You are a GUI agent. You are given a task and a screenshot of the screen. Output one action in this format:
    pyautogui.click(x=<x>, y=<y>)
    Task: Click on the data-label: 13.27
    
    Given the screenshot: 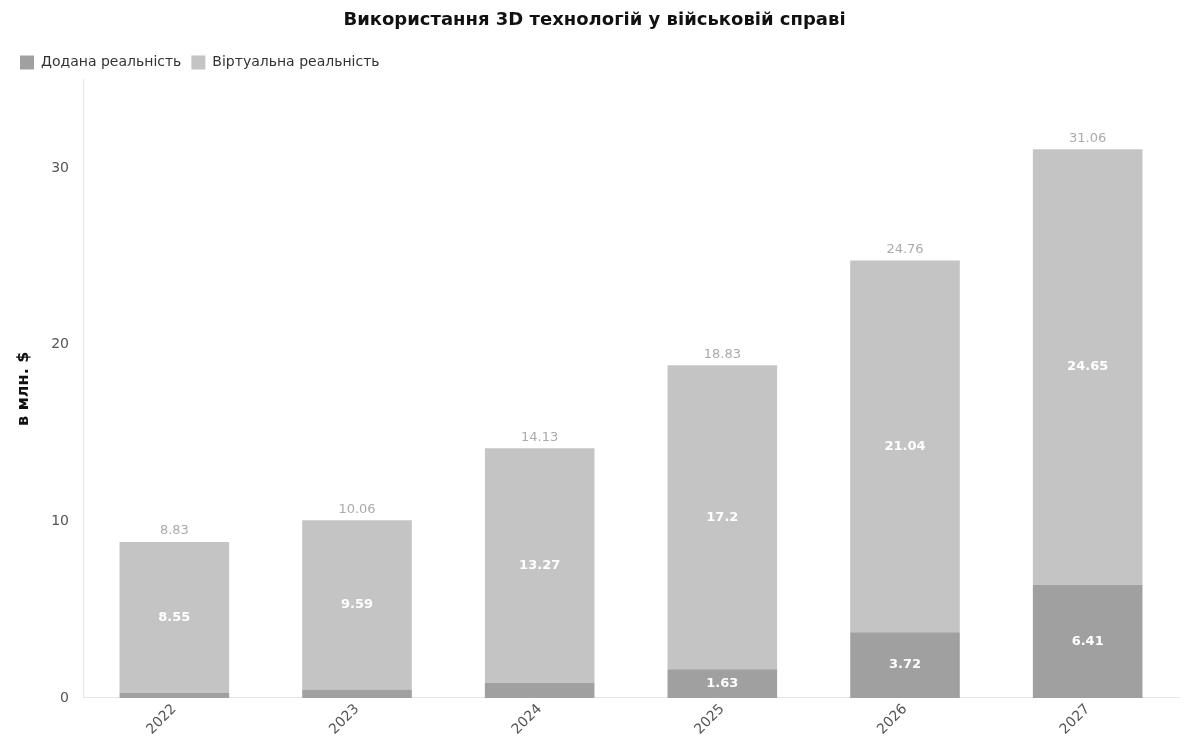 What is the action you would take?
    pyautogui.click(x=540, y=564)
    